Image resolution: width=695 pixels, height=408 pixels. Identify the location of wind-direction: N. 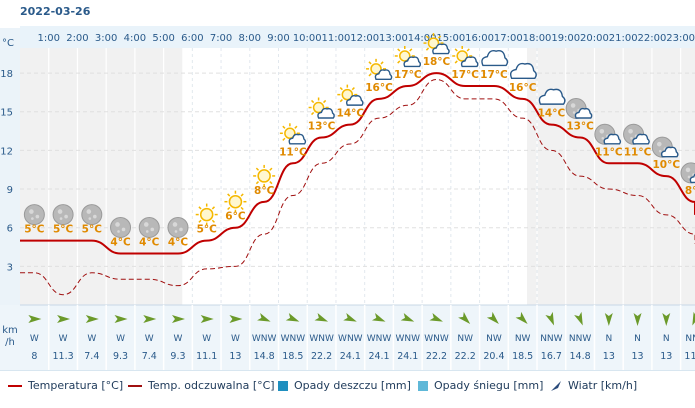
(666, 339).